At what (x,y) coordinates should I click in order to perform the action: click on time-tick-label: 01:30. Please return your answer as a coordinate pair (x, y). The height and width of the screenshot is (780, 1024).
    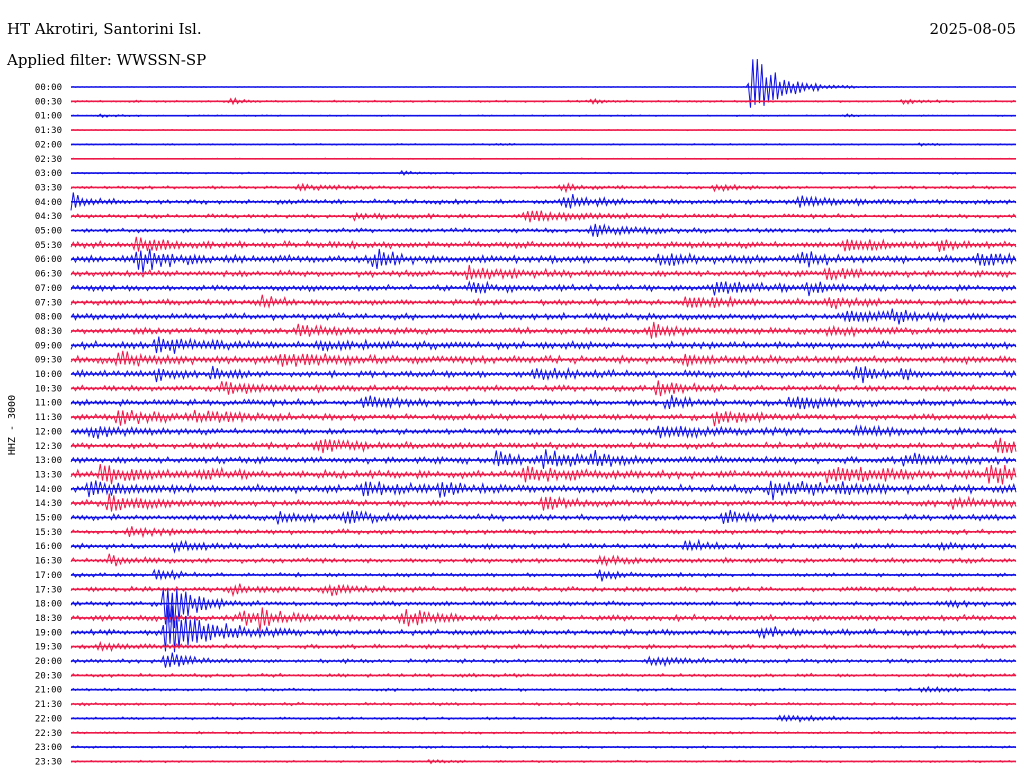
    Looking at the image, I should click on (48, 131).